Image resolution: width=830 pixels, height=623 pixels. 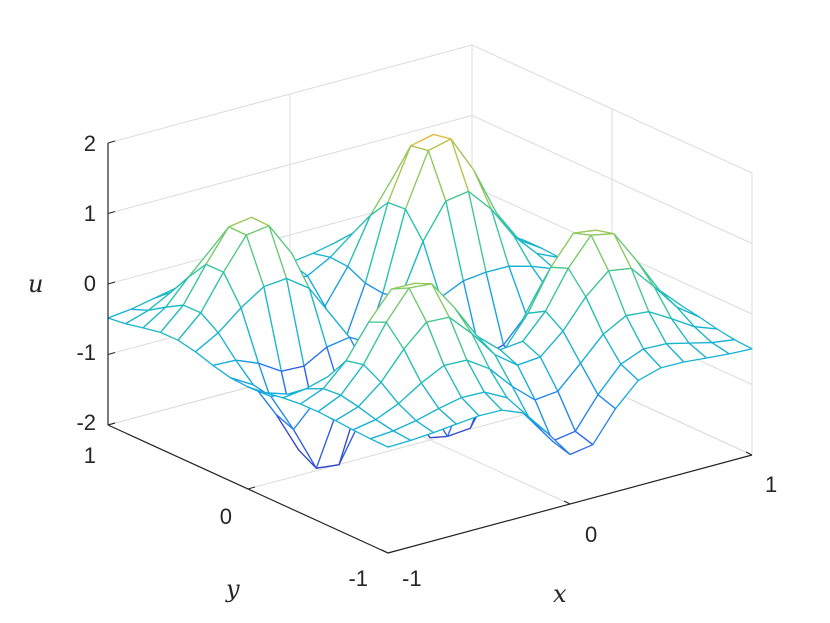 I want to click on mesh-cell, so click(x=390, y=439).